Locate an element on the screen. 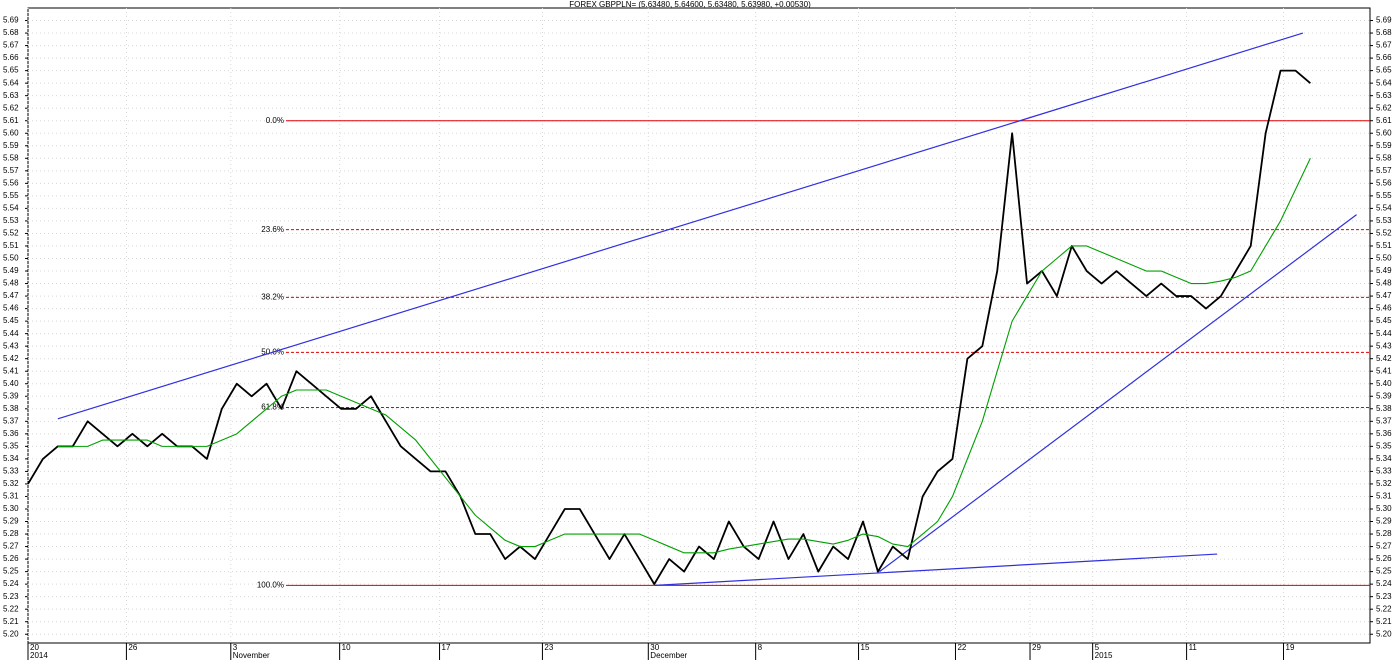  y-tick-label: 5.67 is located at coordinates (1384, 45).